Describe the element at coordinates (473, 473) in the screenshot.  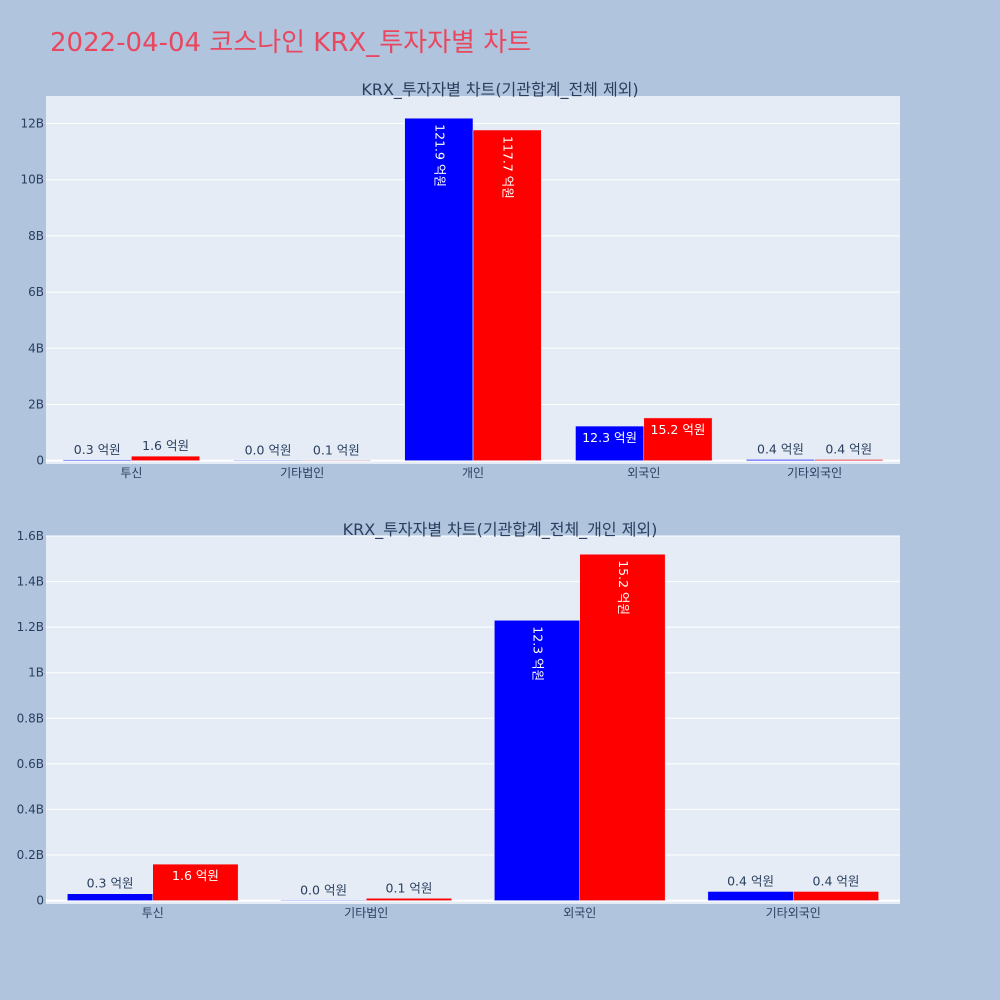
I see `x-tick-label: 개인` at that location.